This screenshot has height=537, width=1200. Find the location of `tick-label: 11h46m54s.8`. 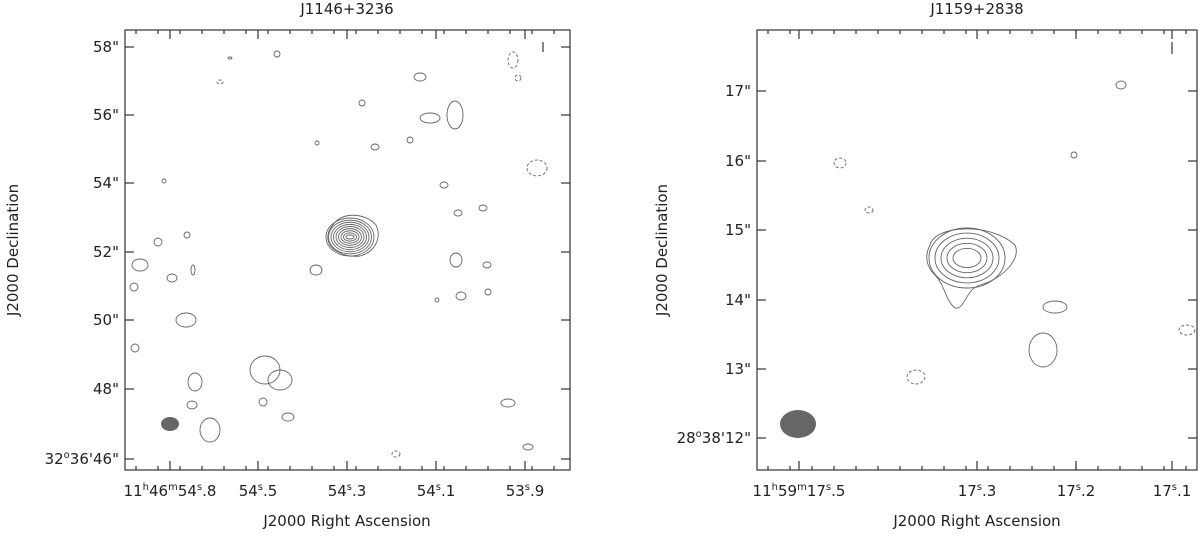

tick-label: 11h46m54s.8 is located at coordinates (170, 491).